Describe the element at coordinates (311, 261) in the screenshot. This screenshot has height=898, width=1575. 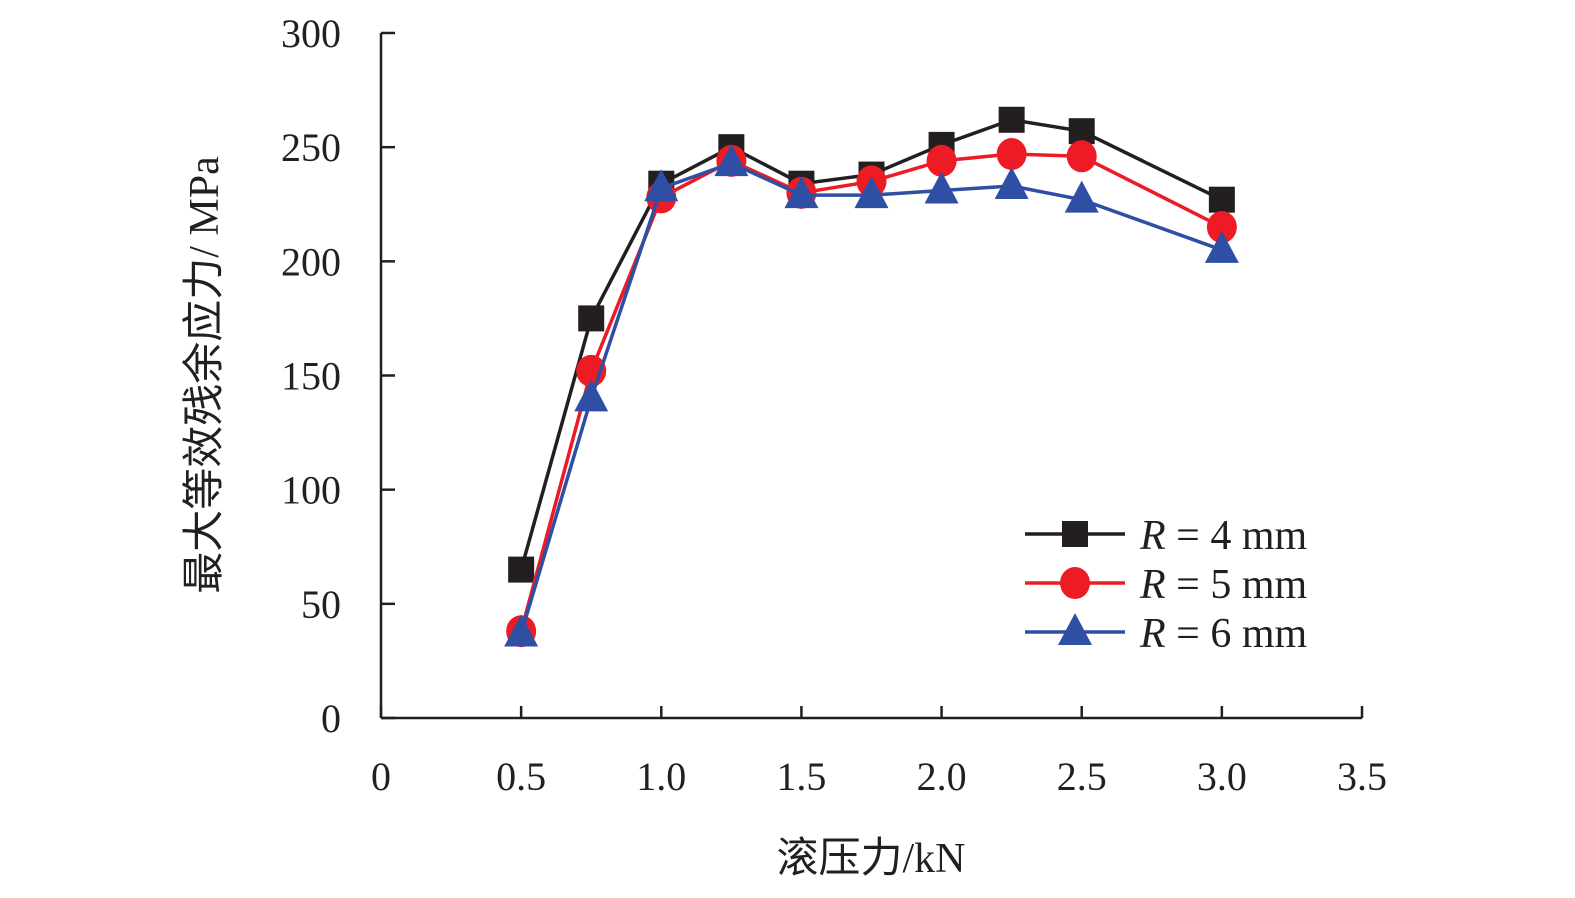
I see `y-tick-label: 200` at that location.